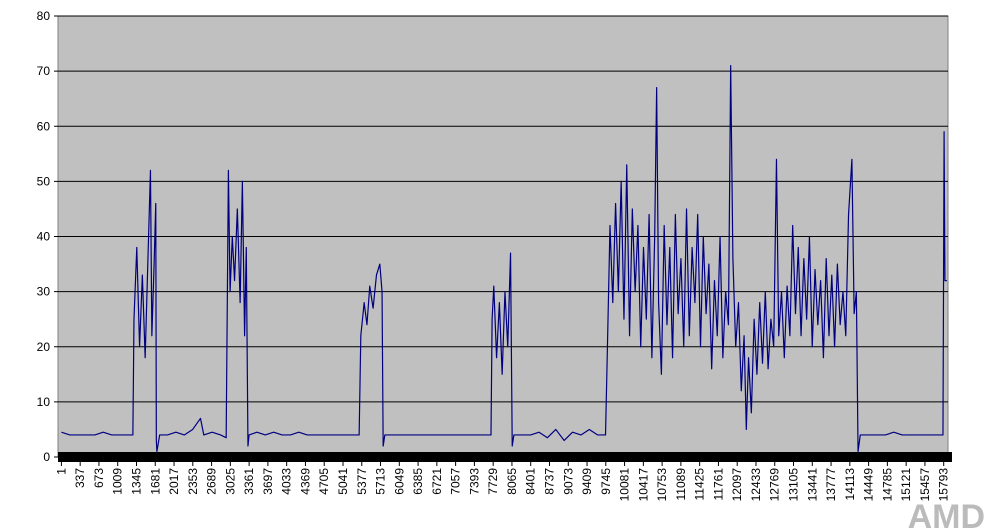 The width and height of the screenshot is (992, 531). What do you see at coordinates (381, 481) in the screenshot?
I see `x-tick-label: 5713` at bounding box center [381, 481].